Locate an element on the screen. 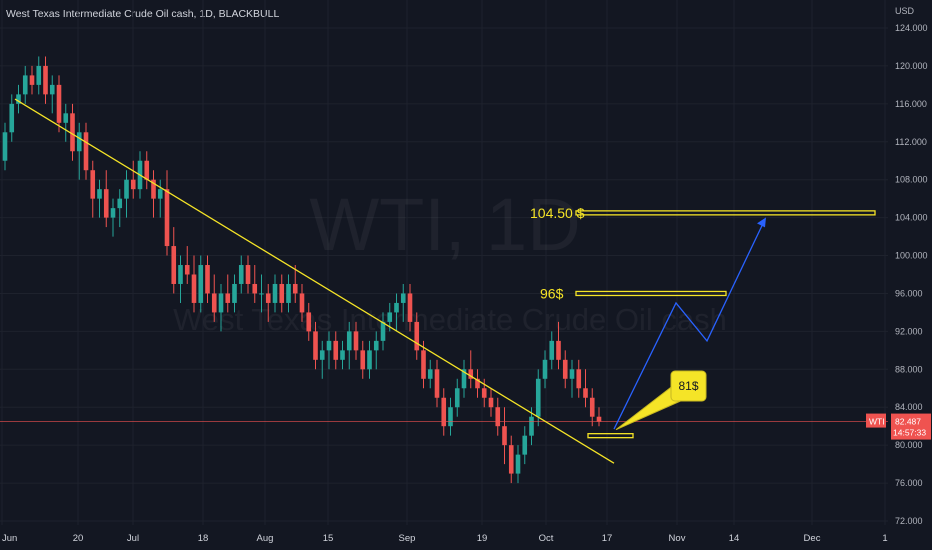 The image size is (932, 550). support-zone is located at coordinates (610, 436).